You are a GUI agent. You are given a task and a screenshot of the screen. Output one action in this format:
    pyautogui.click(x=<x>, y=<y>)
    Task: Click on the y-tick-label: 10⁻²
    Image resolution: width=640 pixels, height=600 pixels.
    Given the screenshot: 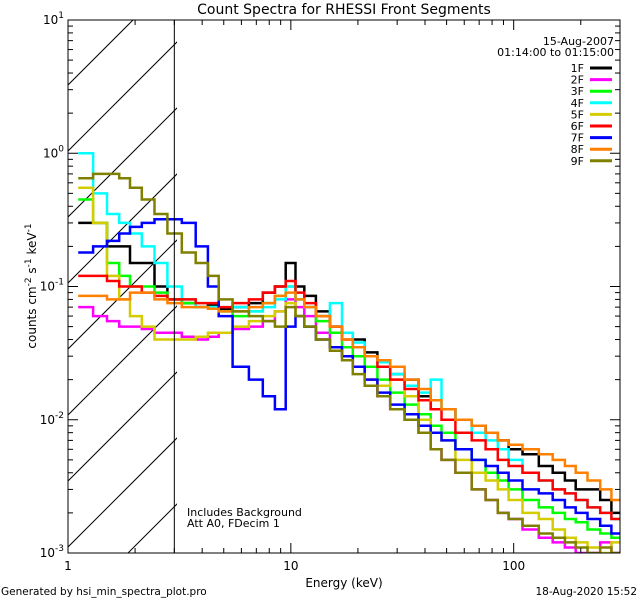 What is the action you would take?
    pyautogui.click(x=52, y=419)
    